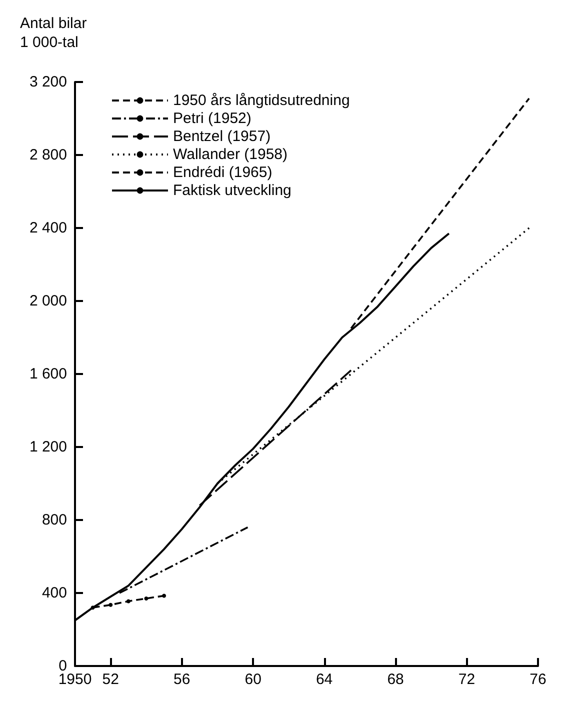 This screenshot has width=569, height=701. I want to click on y-tick-label: 800, so click(54, 520).